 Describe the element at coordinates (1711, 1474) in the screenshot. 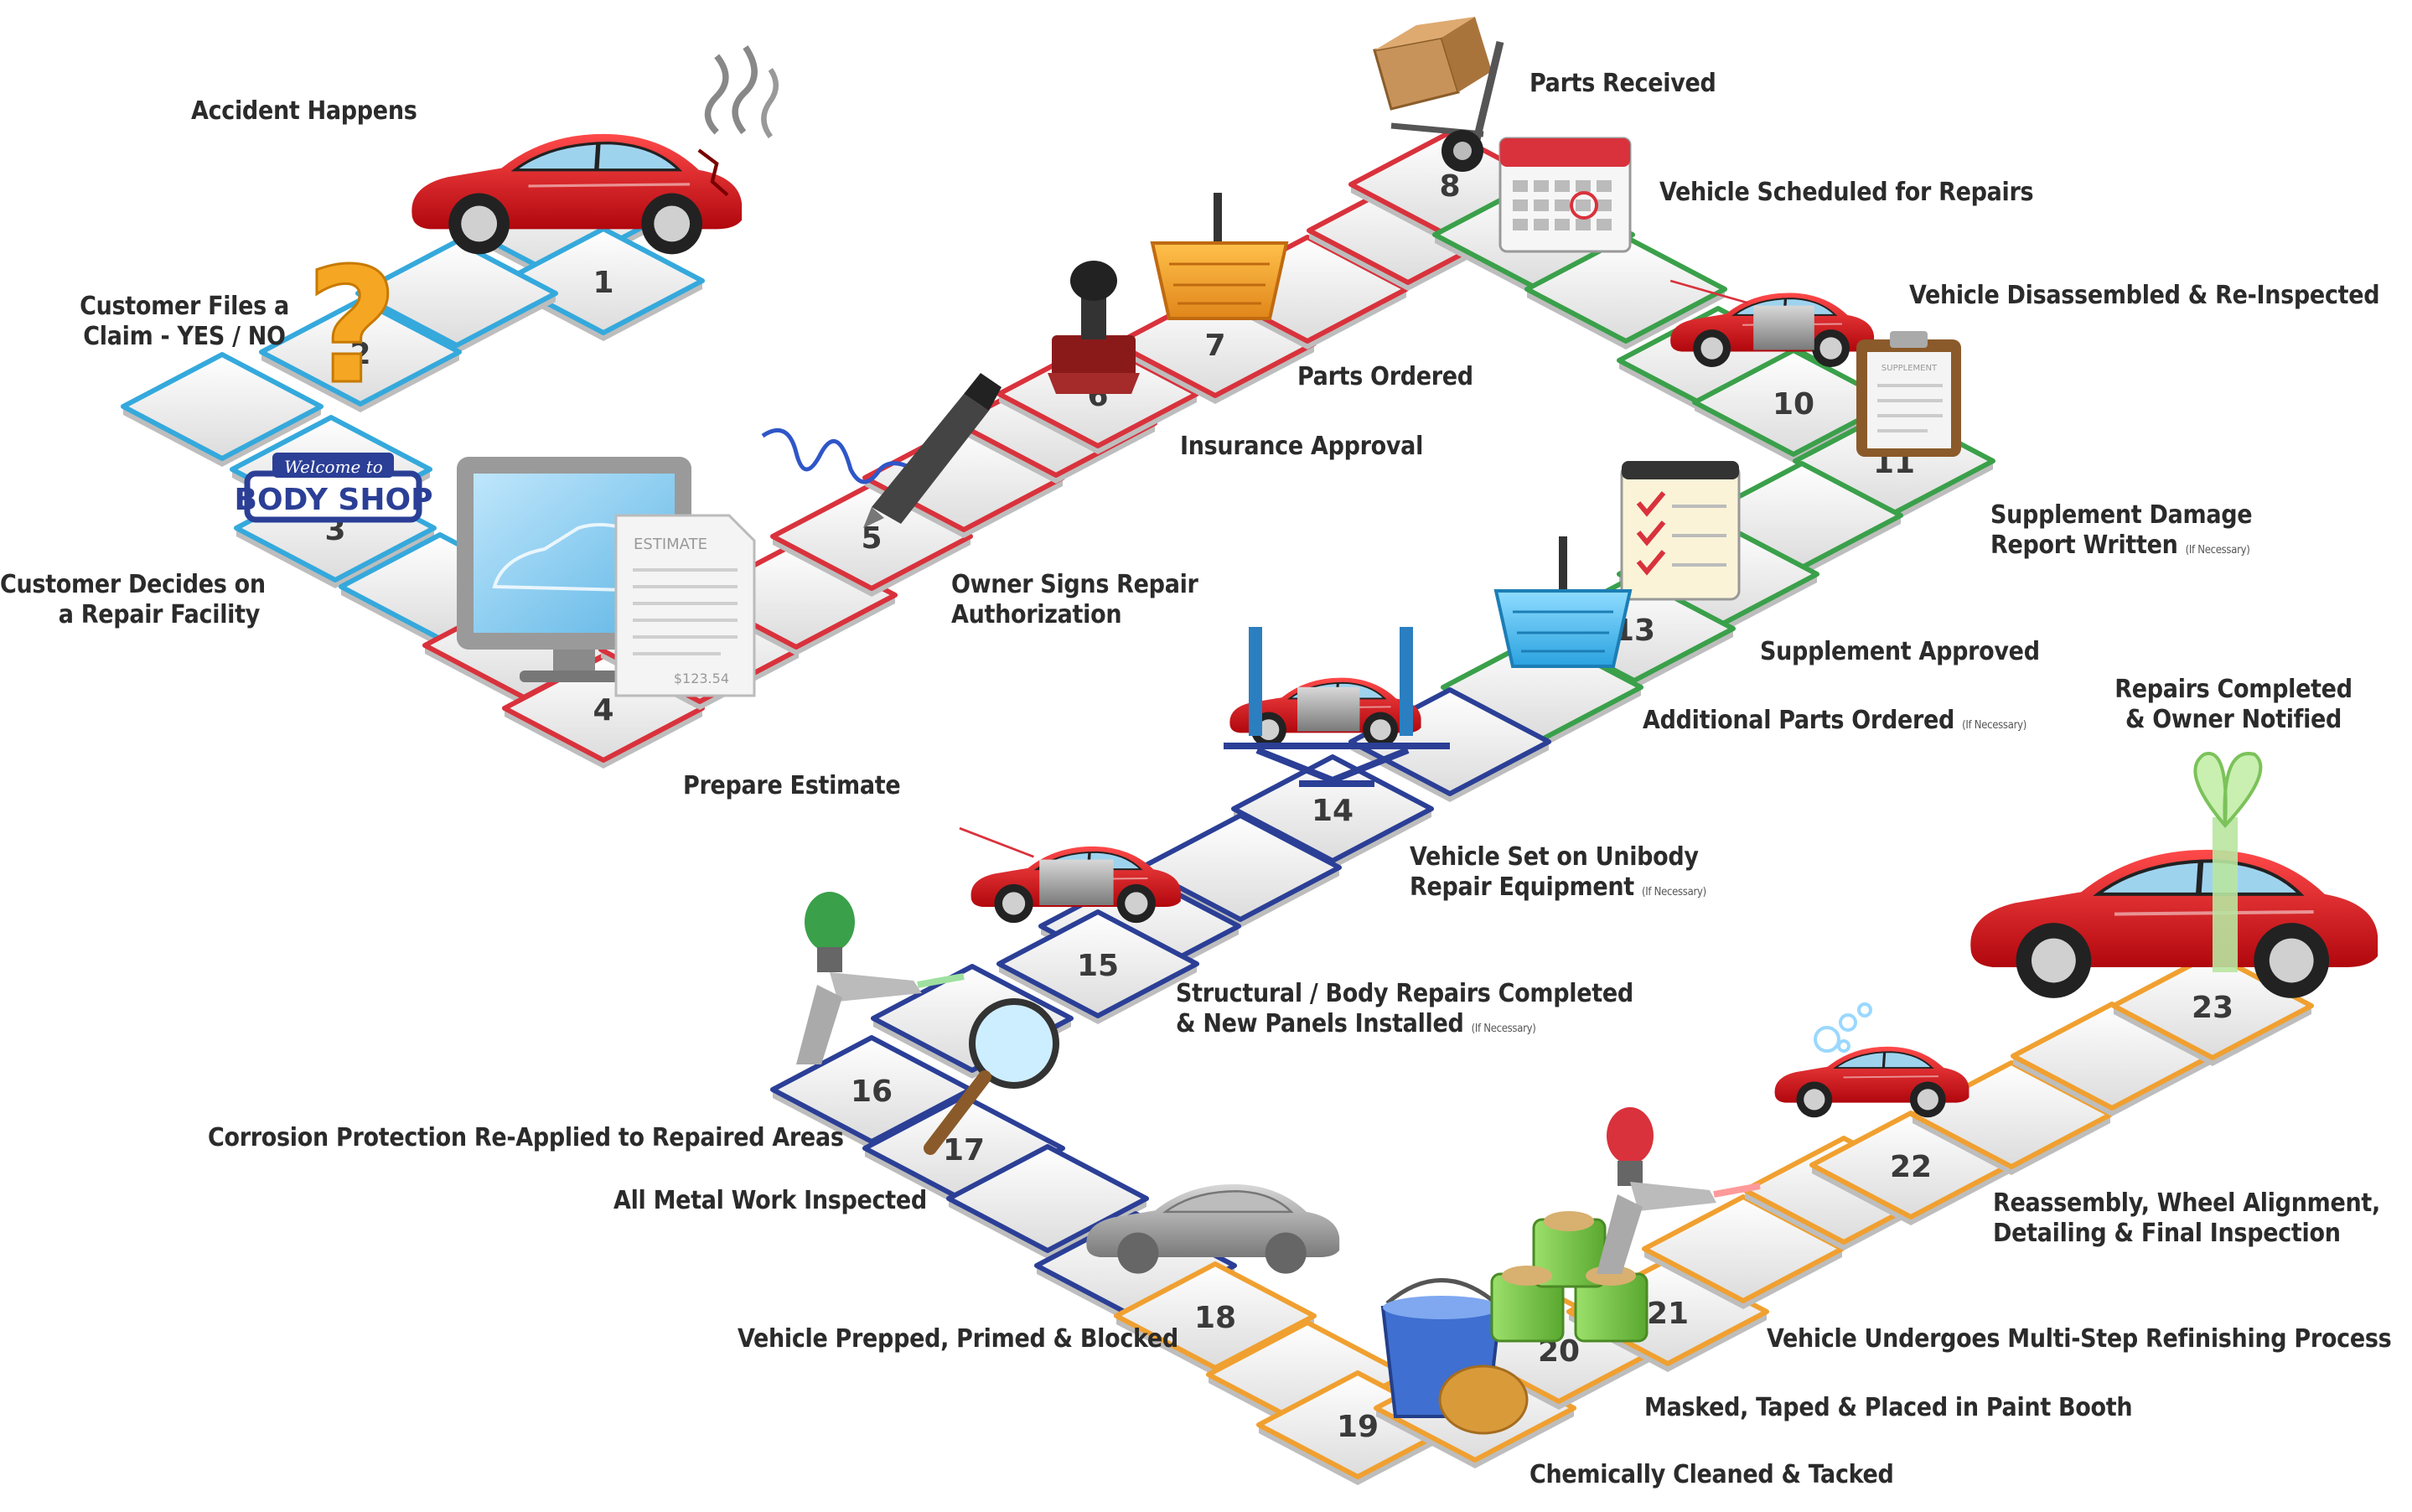

I see `step-label-19: Chemically Cleaned & Tacked` at that location.